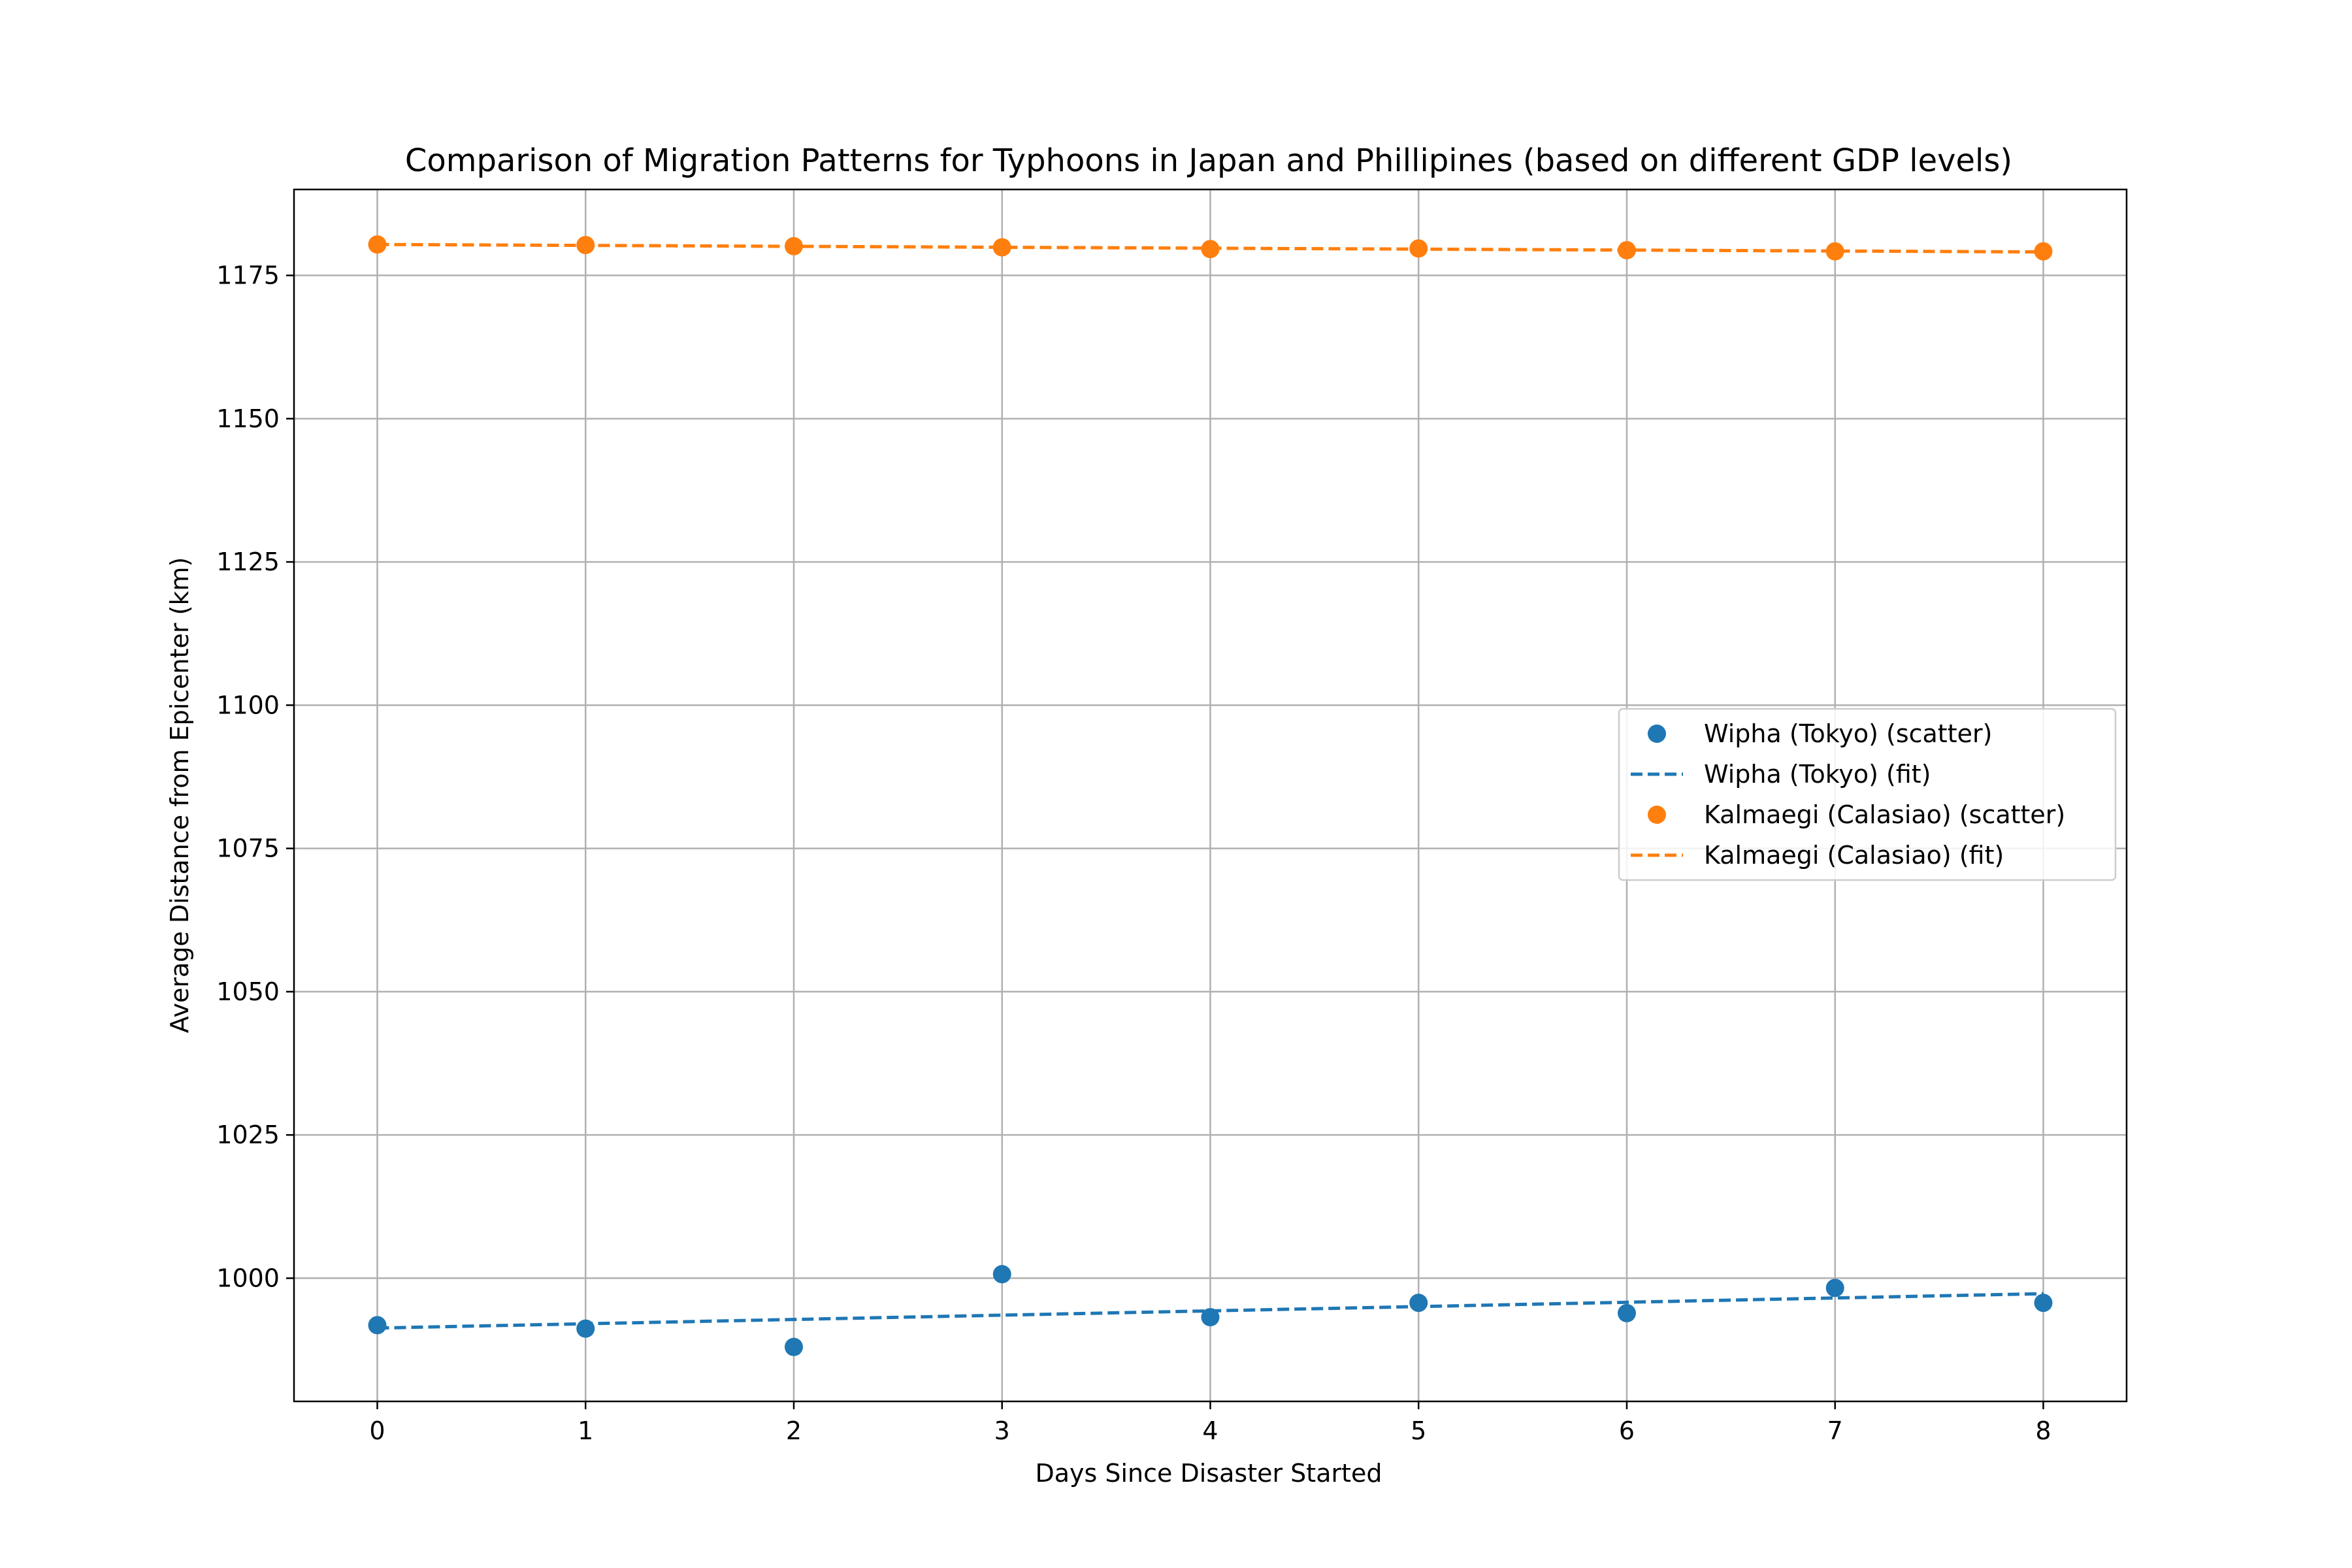  What do you see at coordinates (1627, 1430) in the screenshot?
I see `x-tick-label: 6` at bounding box center [1627, 1430].